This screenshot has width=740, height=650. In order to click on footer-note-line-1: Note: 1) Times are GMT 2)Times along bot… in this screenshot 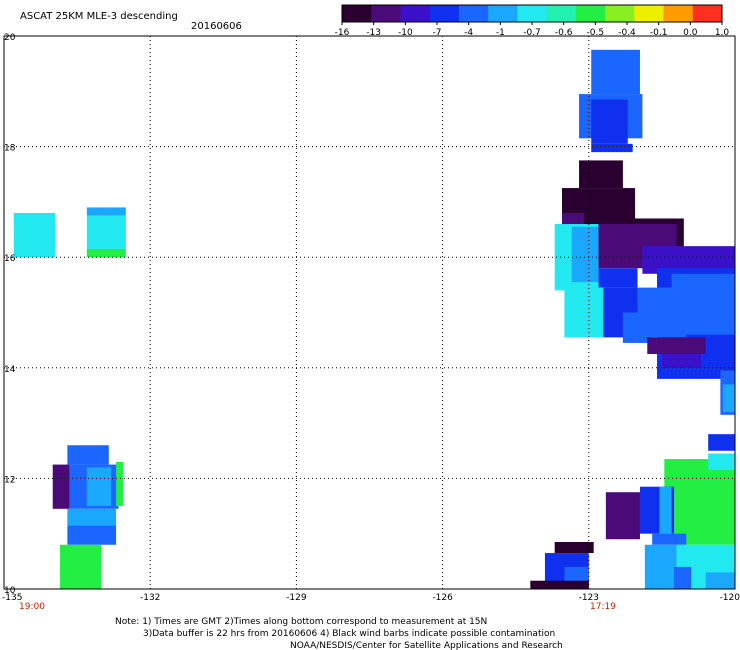, I will do `click(301, 622)`.